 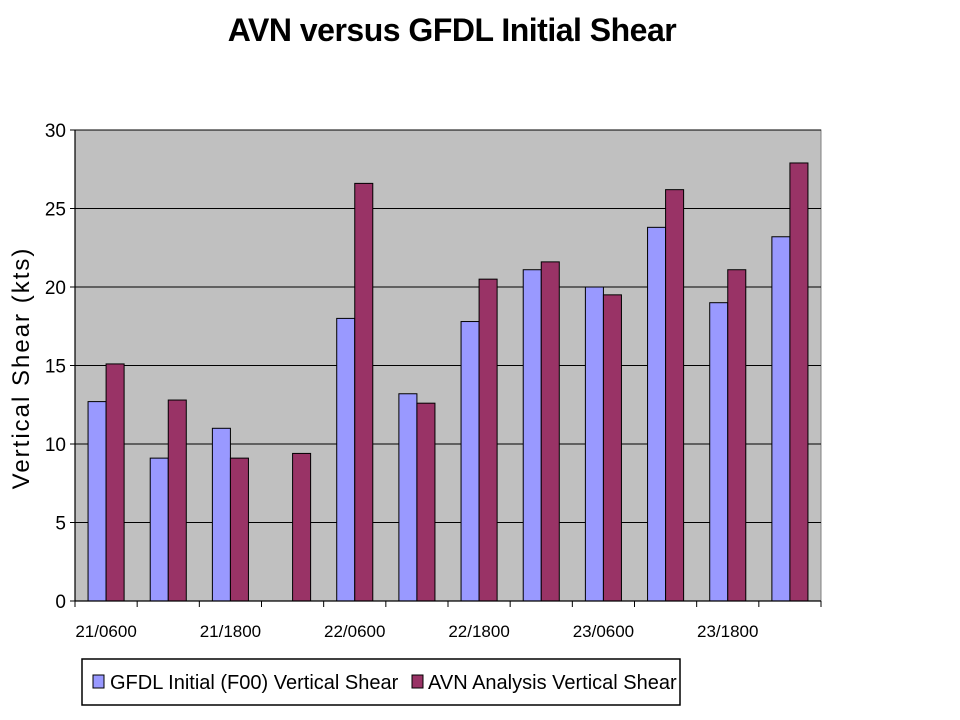 I want to click on bar-avn-21/1800, so click(x=239, y=529).